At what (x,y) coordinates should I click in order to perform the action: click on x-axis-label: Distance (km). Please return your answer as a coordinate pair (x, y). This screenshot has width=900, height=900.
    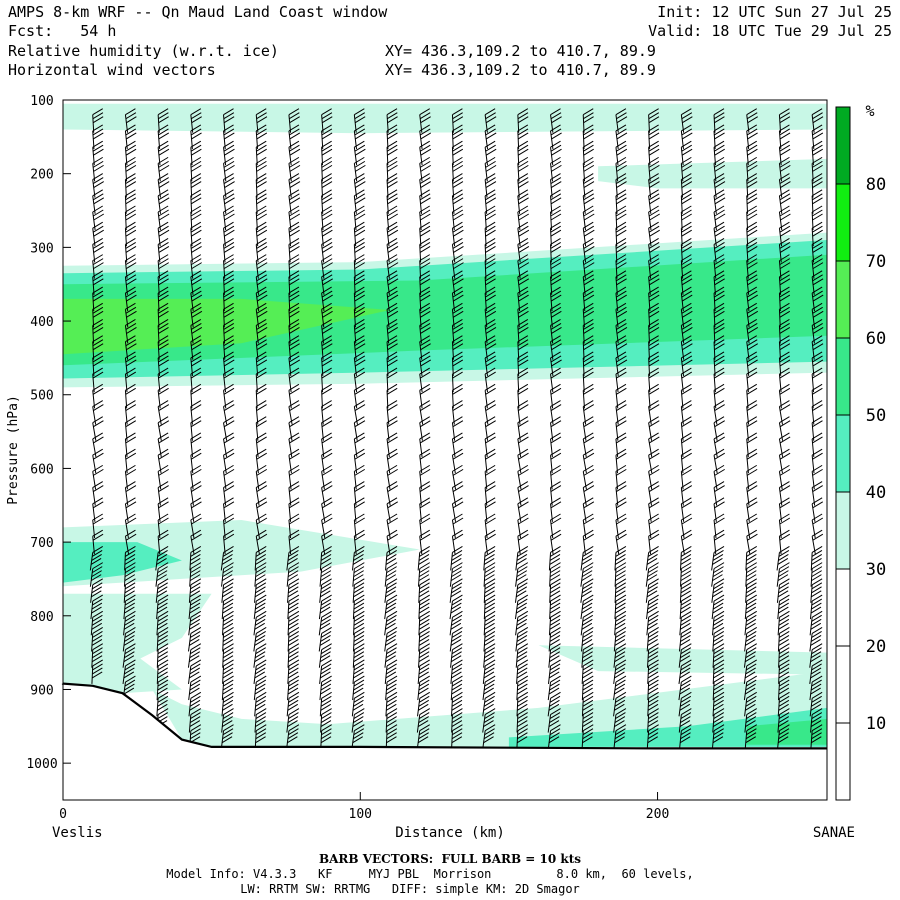
    Looking at the image, I should click on (450, 833).